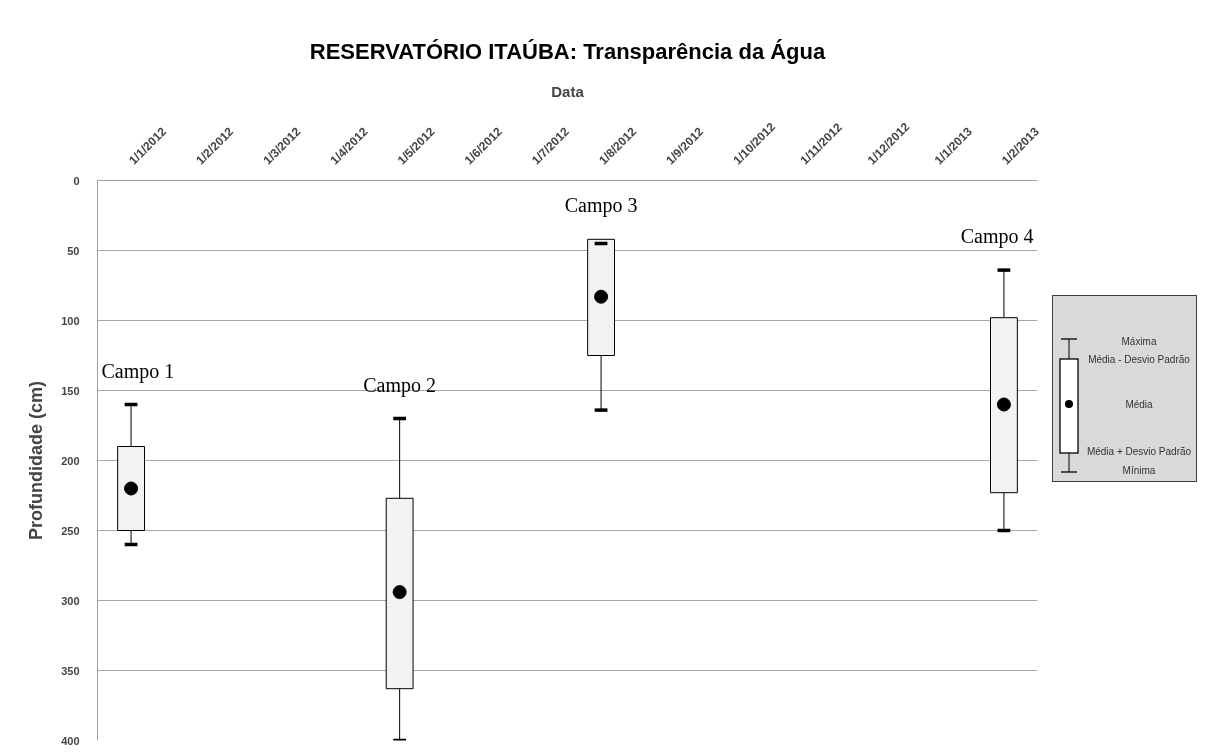 The width and height of the screenshot is (1210, 756). Describe the element at coordinates (70, 600) in the screenshot. I see `y-tick-label: 300` at that location.